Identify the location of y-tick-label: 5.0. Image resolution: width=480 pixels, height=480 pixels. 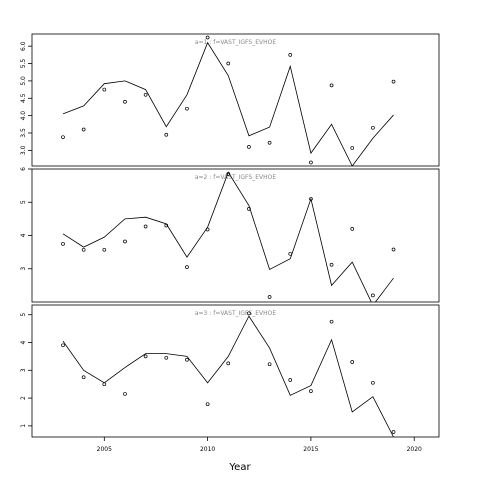
(23, 81).